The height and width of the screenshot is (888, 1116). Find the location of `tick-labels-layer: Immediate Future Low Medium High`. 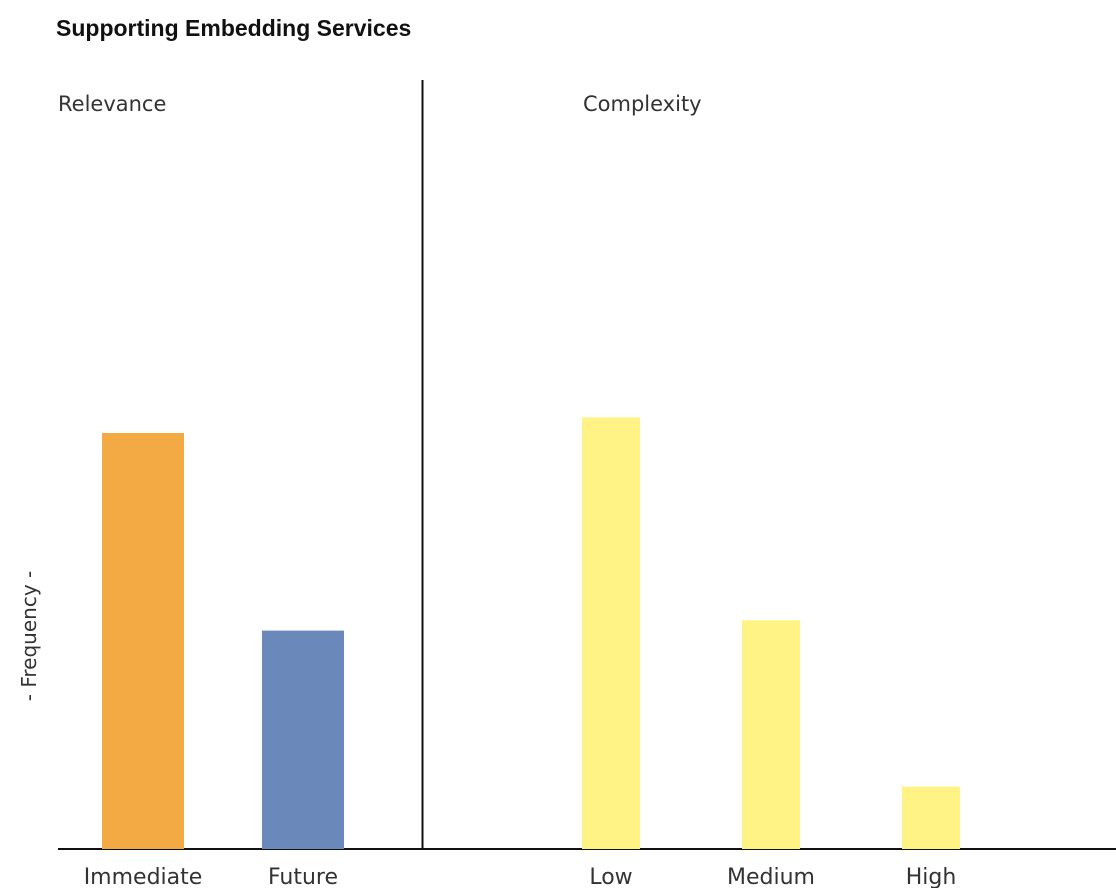

tick-labels-layer: Immediate Future Low Medium High is located at coordinates (520, 876).